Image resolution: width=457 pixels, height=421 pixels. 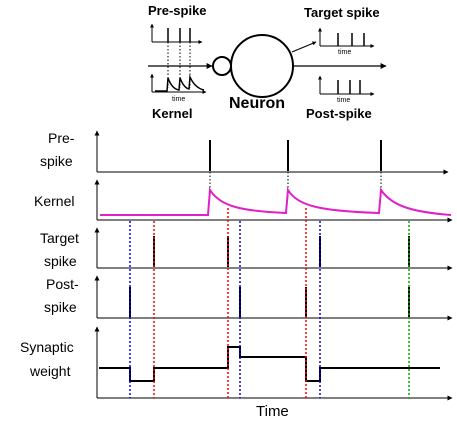 What do you see at coordinates (59, 238) in the screenshot?
I see `row-label-target-spike-1: Target` at bounding box center [59, 238].